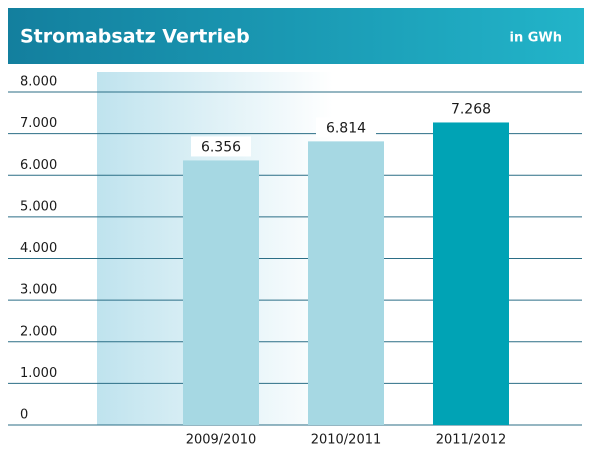 This screenshot has width=592, height=452. Describe the element at coordinates (296, 36) in the screenshot. I see `header-bar` at that location.